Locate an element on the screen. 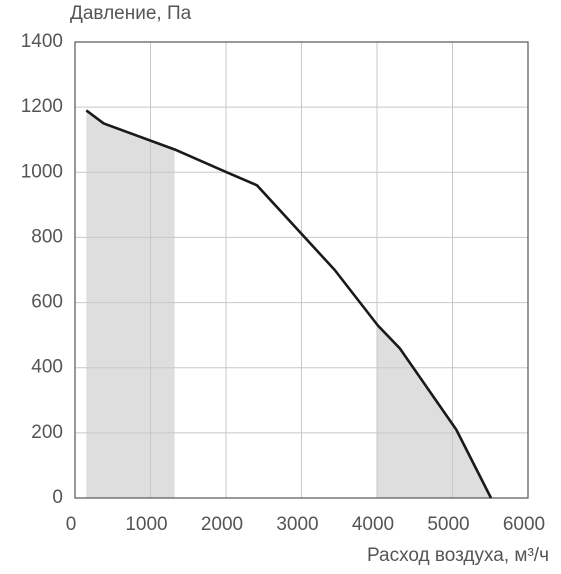 The image size is (561, 574). y-tick-label: 1000 is located at coordinates (42, 171).